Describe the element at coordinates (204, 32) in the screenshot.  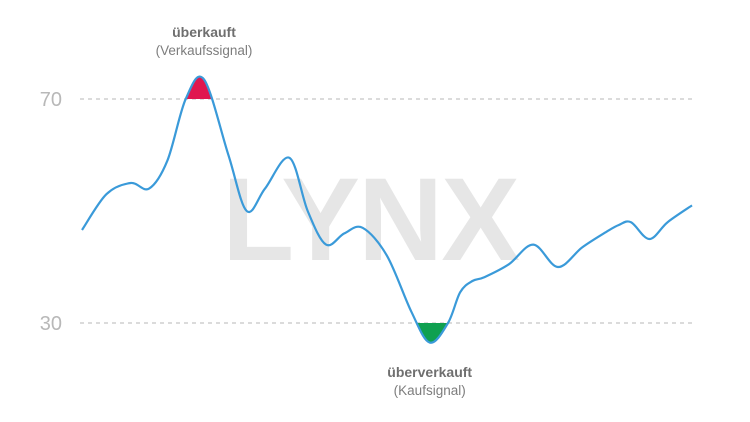
I see `overbought-label: überkauft` at that location.